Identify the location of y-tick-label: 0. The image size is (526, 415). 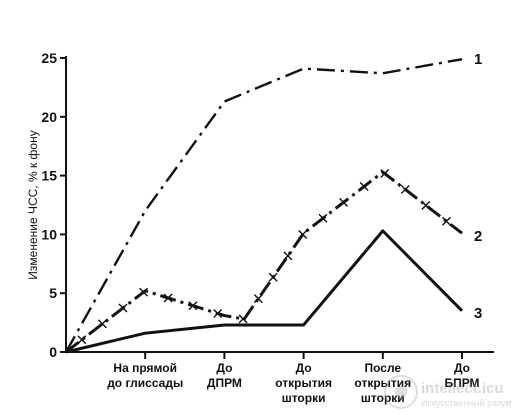
(53, 352).